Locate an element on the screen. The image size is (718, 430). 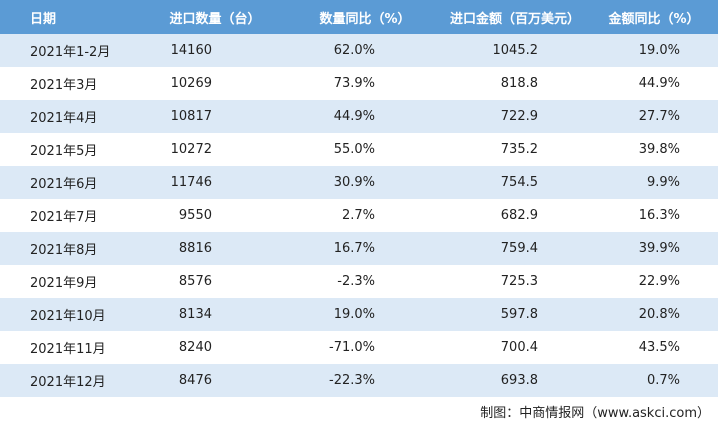
table-cell: 22.9% is located at coordinates (659, 281).